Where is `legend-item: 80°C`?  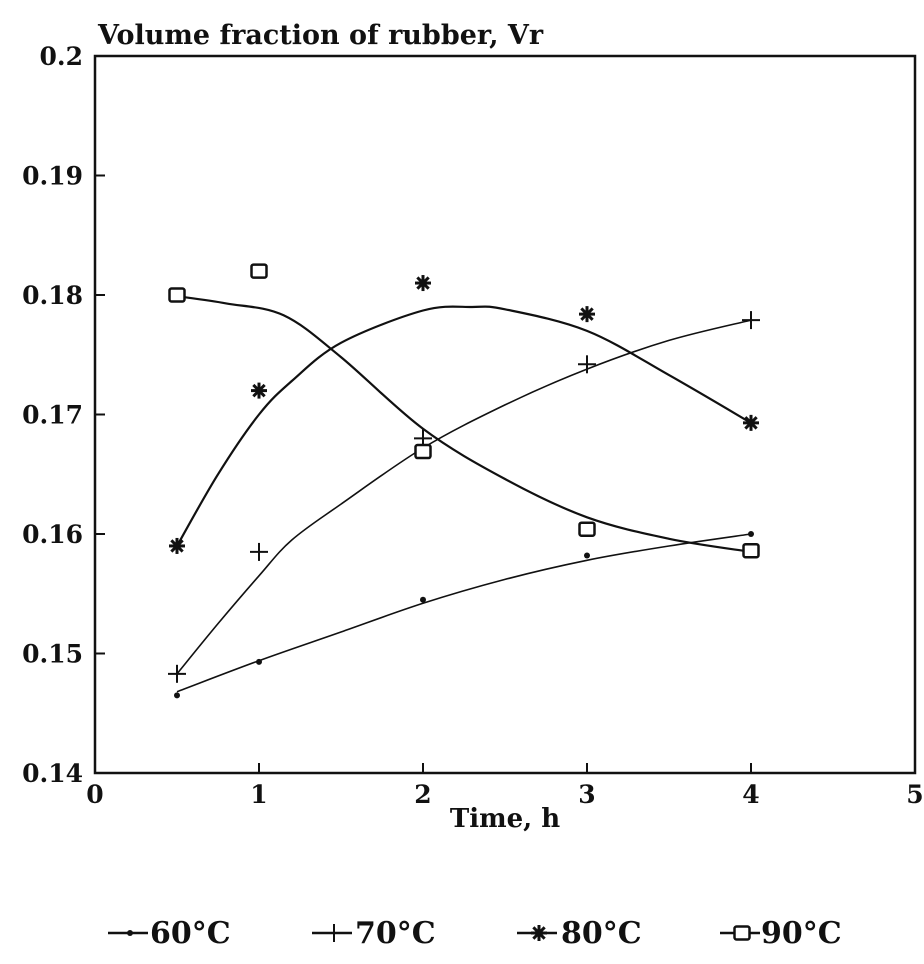
legend-item: 80°C is located at coordinates (579, 933).